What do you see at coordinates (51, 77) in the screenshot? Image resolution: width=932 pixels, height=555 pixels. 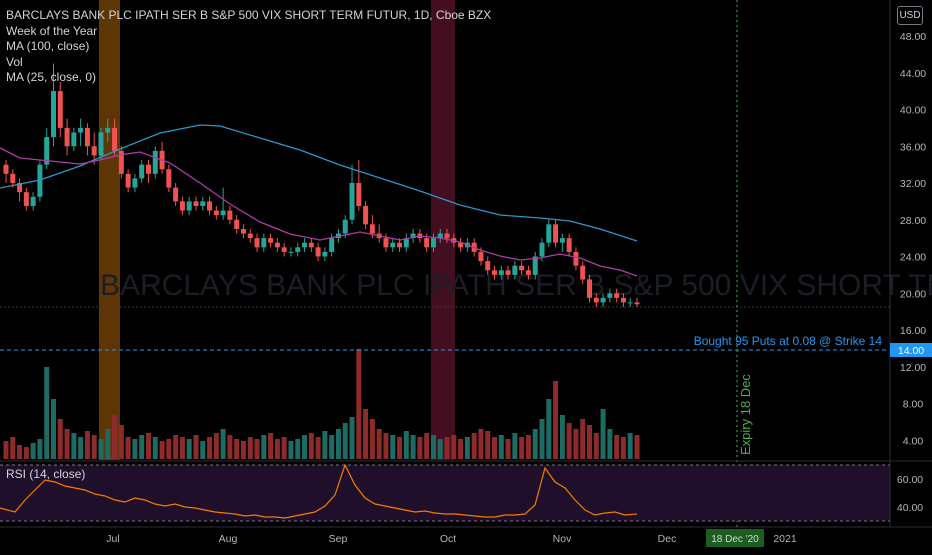 I see `indicator-ma25: MA (25, close, 0)` at bounding box center [51, 77].